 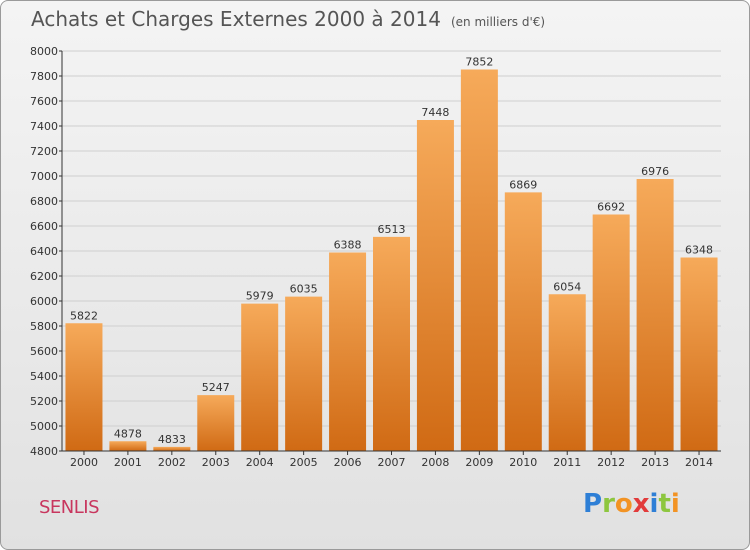 What do you see at coordinates (44, 226) in the screenshot?
I see `y-tick-label: 6600` at bounding box center [44, 226].